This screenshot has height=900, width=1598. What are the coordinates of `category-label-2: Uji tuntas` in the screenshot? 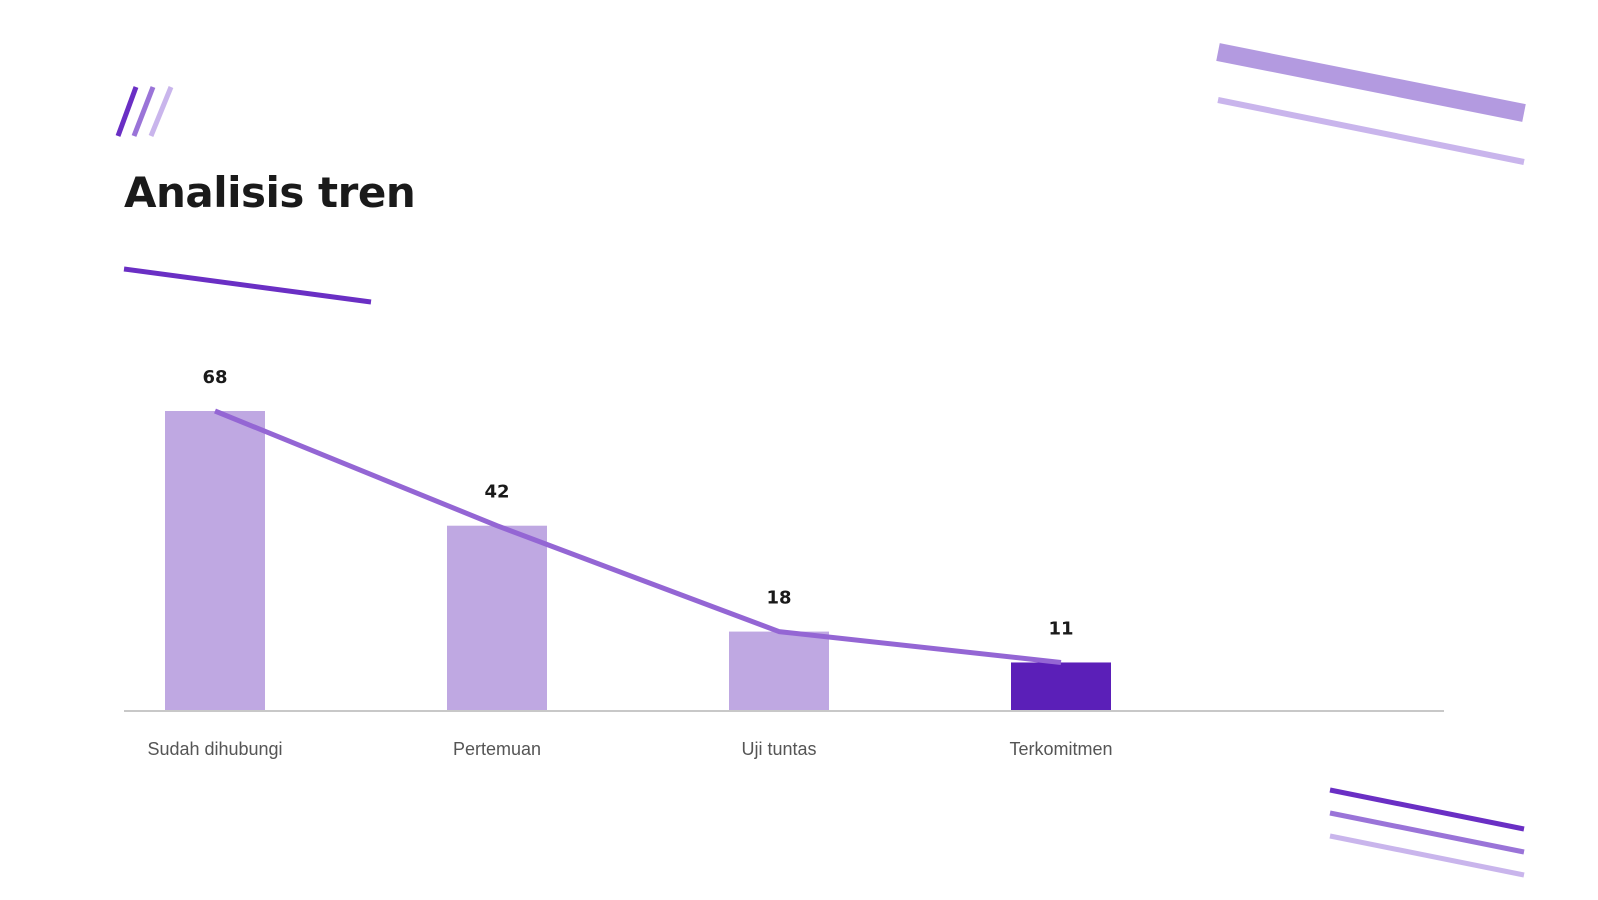 It's located at (778, 749).